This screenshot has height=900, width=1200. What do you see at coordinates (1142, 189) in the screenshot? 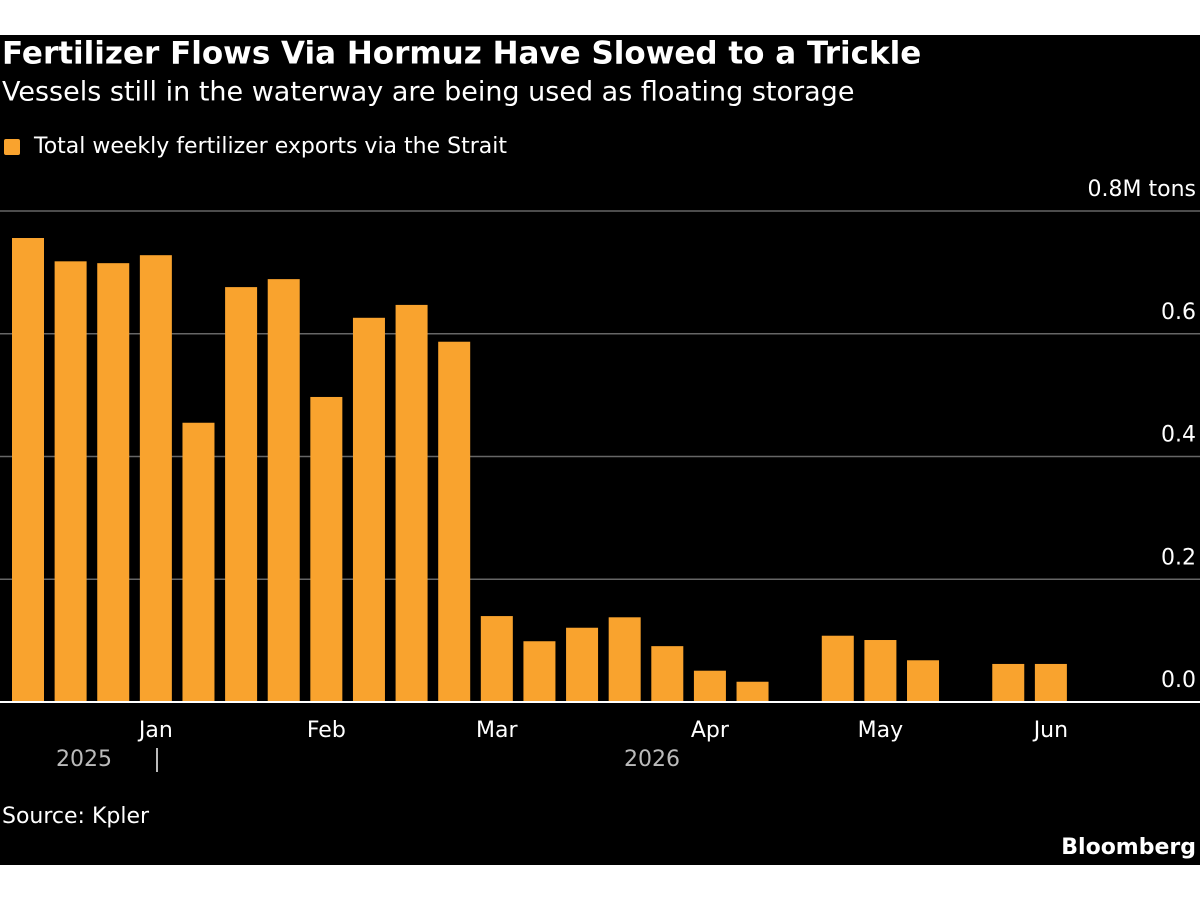
I see `y-tick-label: 0.8M tons` at bounding box center [1142, 189].